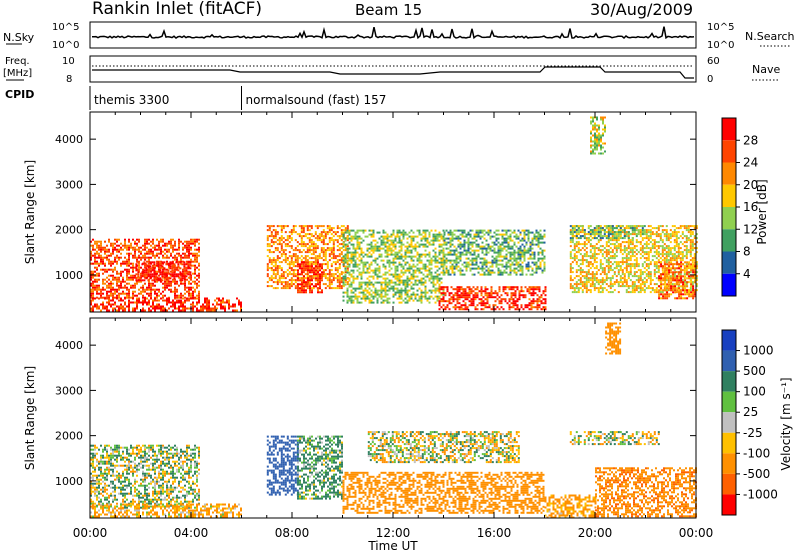 The width and height of the screenshot is (800, 554). Describe the element at coordinates (713, 61) in the screenshot. I see `nave-tick-top: 60` at that location.